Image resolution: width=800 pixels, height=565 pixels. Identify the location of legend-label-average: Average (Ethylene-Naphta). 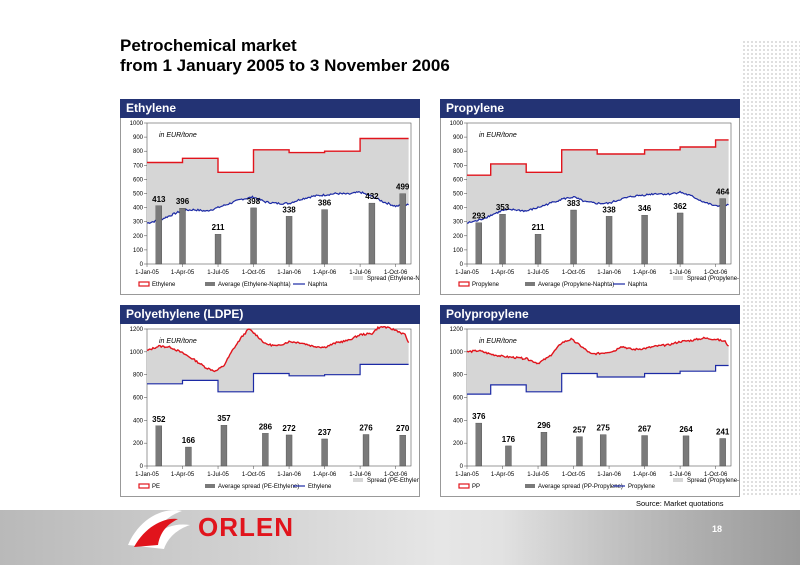
(254, 285).